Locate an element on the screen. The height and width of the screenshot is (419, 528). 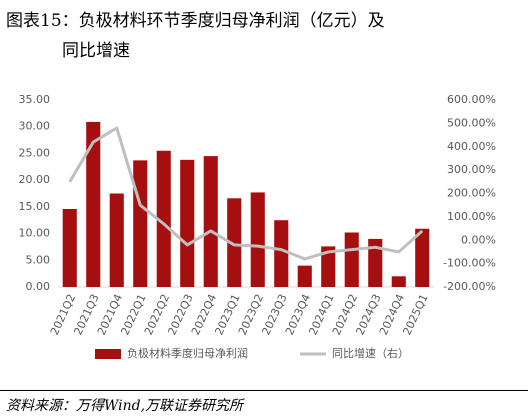
source-note: 资料来源：万得Wind,万联证券研究所 is located at coordinates (125, 406).